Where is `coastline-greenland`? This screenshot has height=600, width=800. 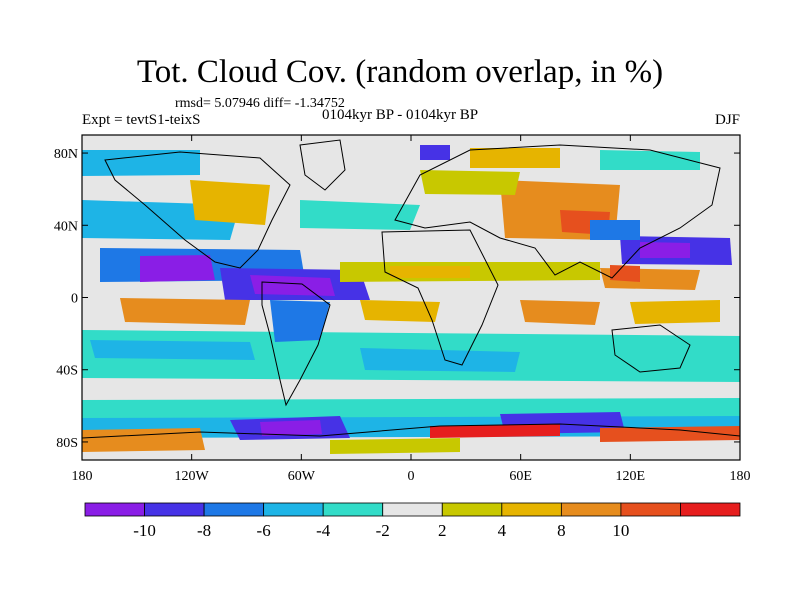 coastline-greenland is located at coordinates (322, 165).